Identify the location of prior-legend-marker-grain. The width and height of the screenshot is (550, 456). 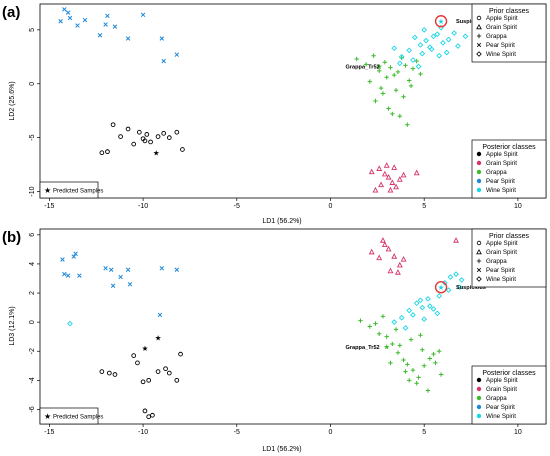
(479, 26).